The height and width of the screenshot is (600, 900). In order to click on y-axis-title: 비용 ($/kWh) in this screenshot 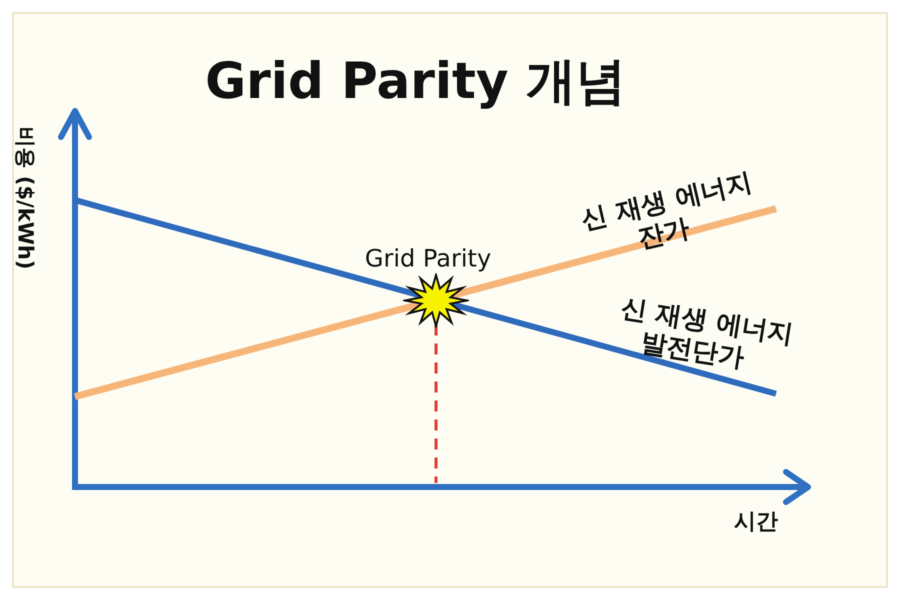, I will do `click(26, 198)`.